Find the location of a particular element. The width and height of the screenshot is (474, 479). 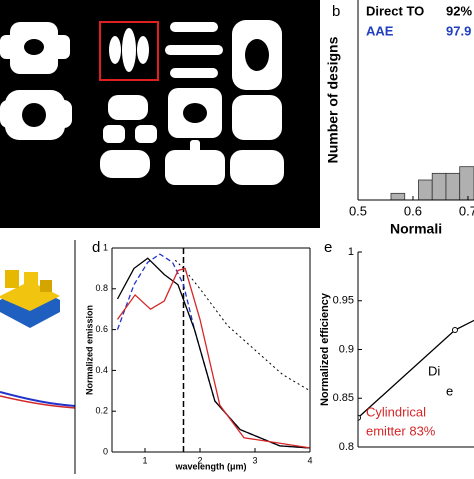

annotation: 92% is located at coordinates (459, 10).